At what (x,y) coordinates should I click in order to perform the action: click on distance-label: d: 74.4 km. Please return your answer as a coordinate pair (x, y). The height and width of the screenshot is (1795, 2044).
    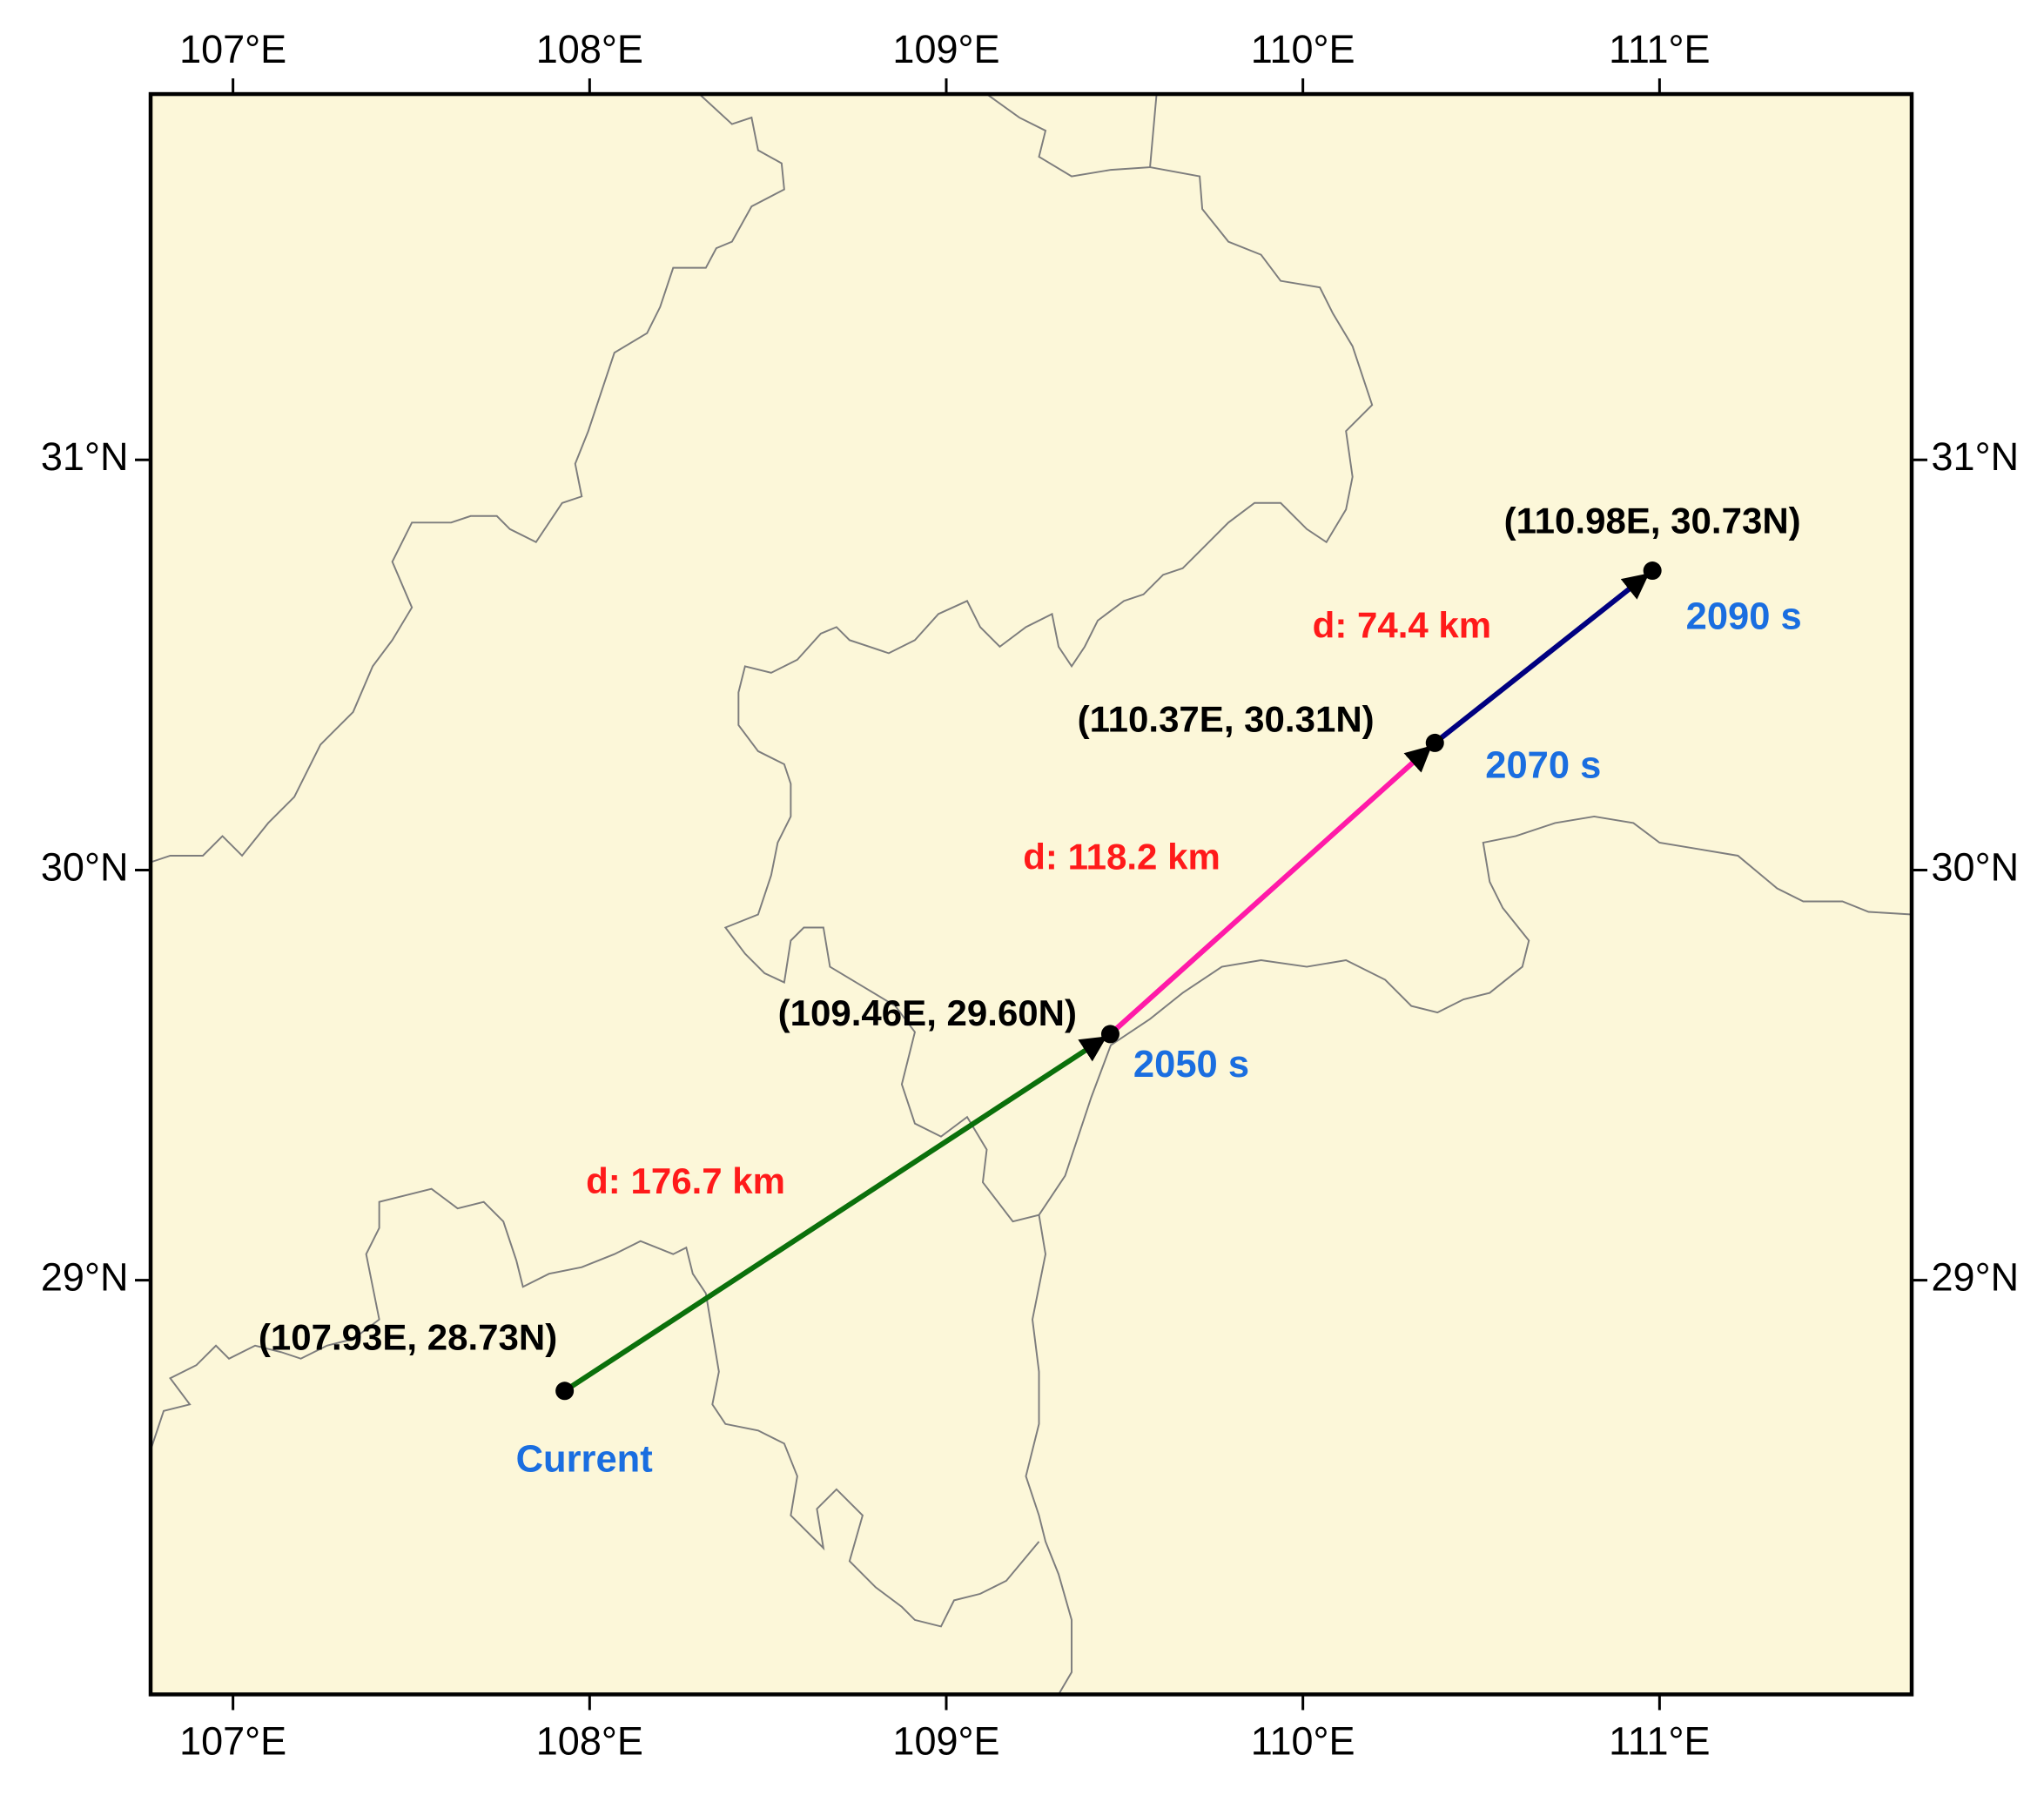
    Looking at the image, I should click on (1402, 625).